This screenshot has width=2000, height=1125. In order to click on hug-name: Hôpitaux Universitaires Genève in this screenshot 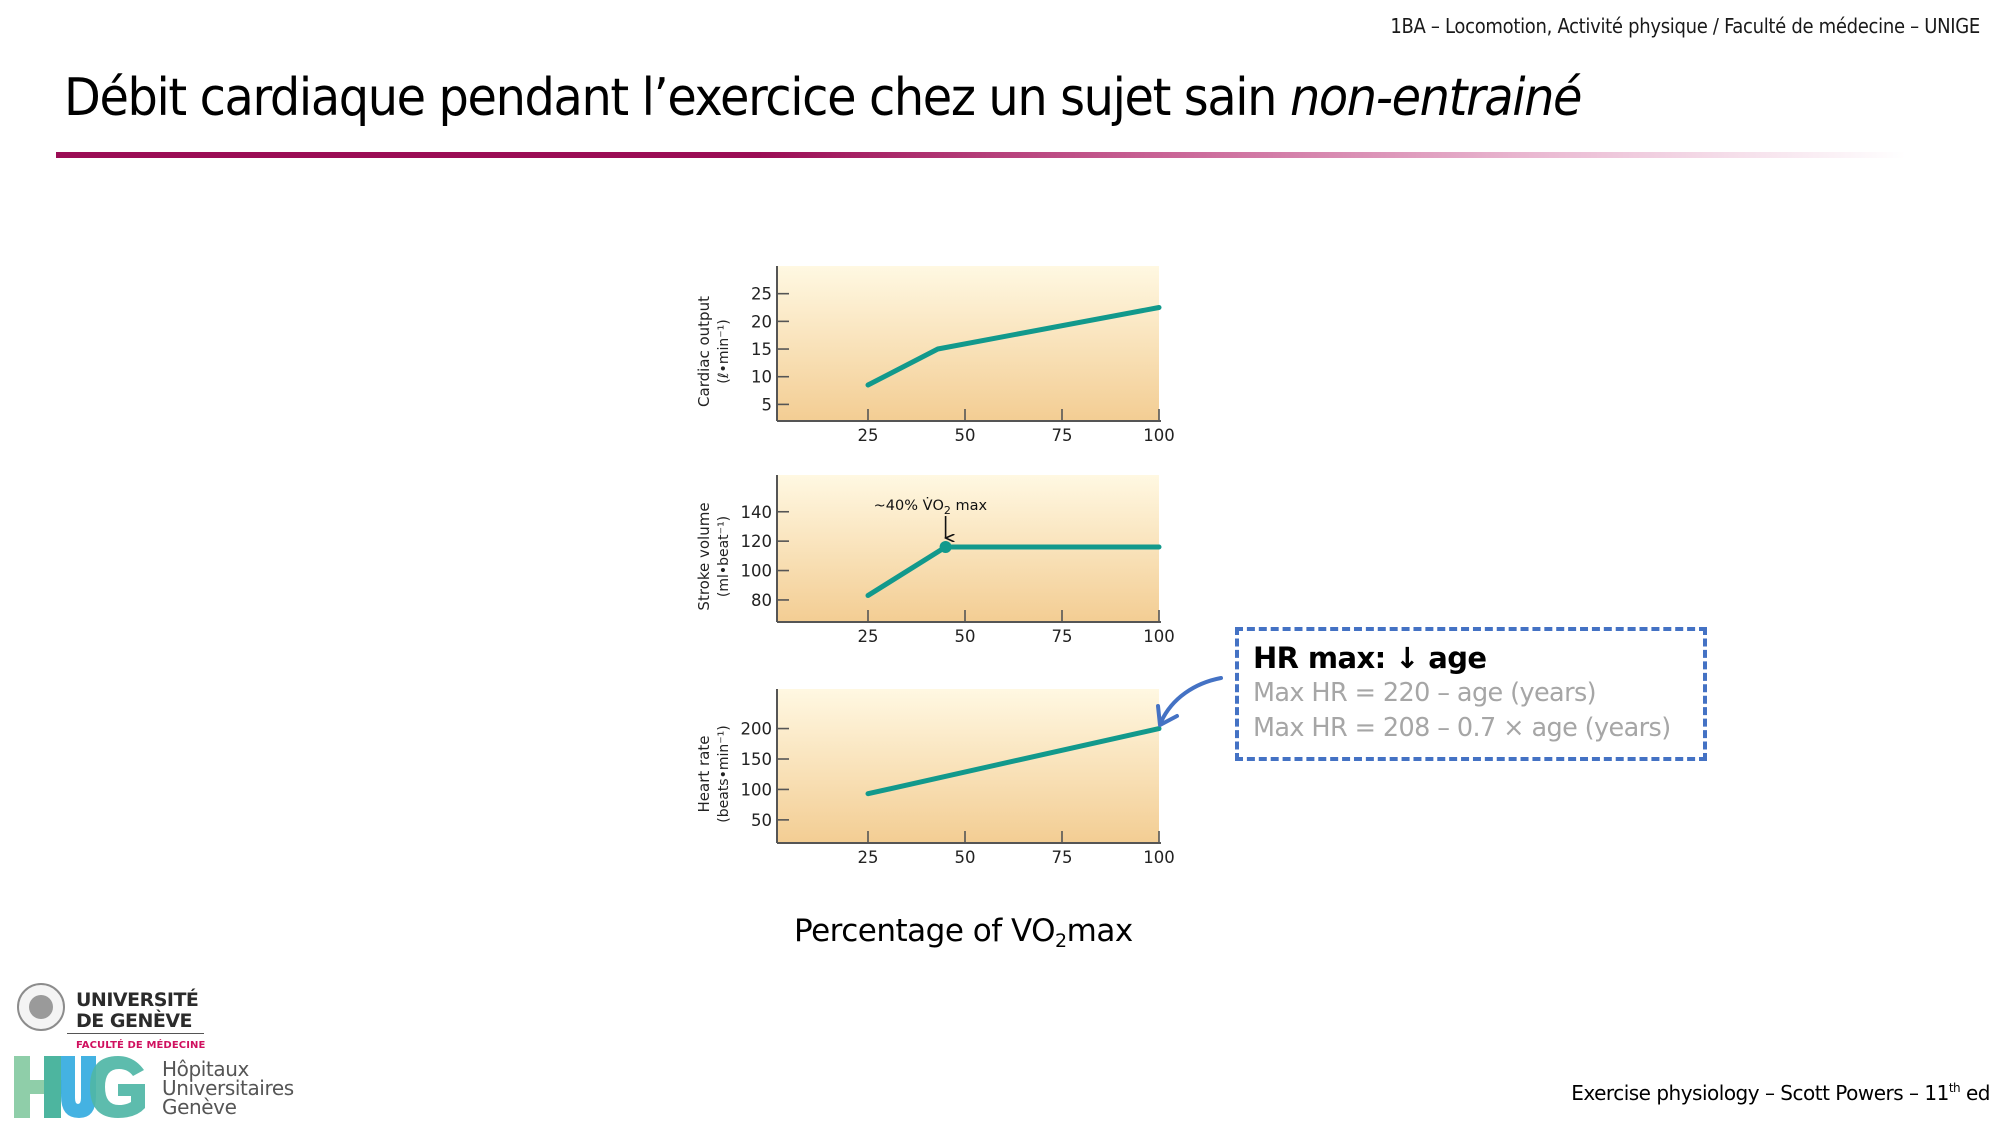, I will do `click(228, 1088)`.